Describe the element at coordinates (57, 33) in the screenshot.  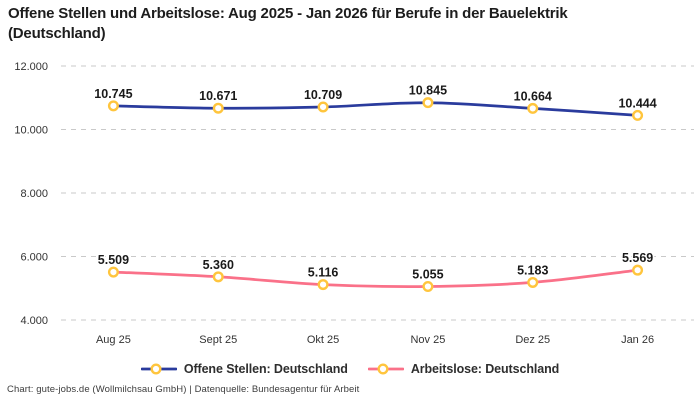
I see `page-title-line-2: (Deutschland)` at that location.